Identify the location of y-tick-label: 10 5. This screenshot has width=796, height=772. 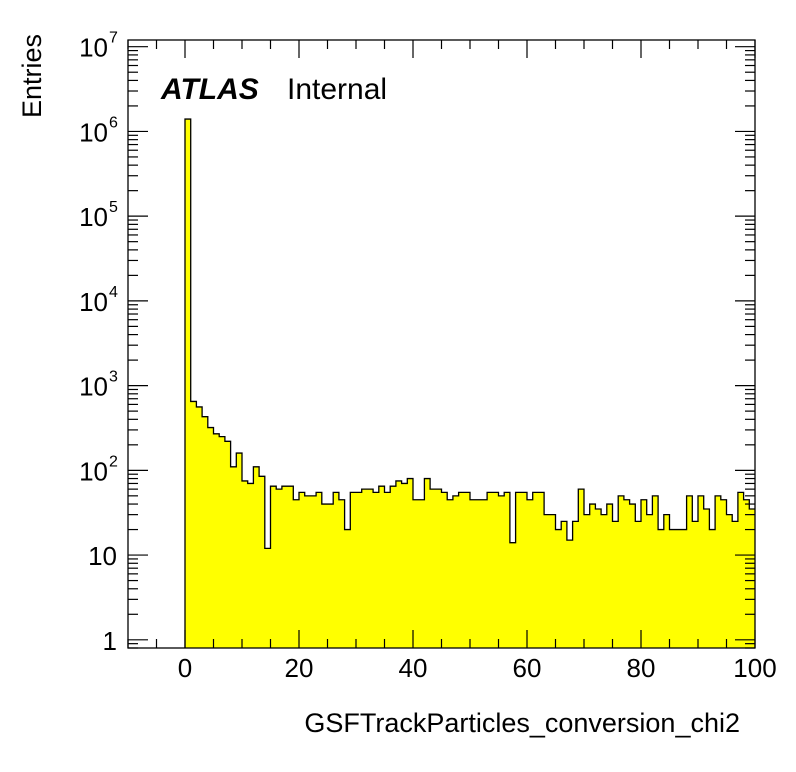
(98, 215).